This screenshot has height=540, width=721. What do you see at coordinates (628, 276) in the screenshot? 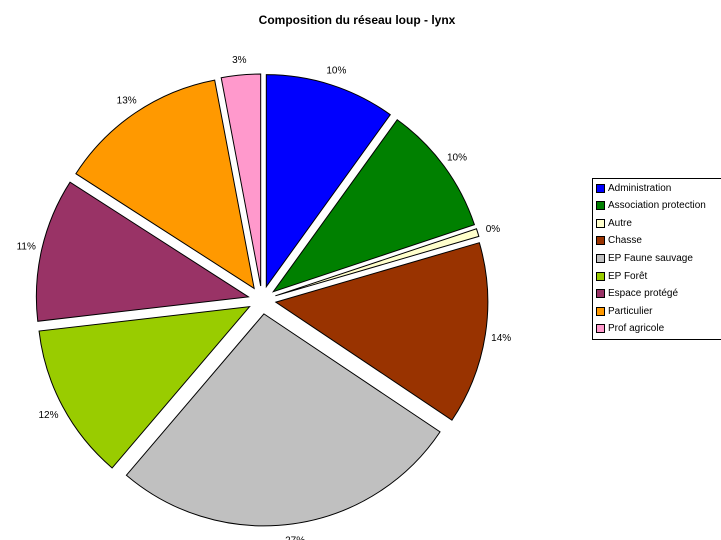
I see `legend-label-5: EP Forêt` at bounding box center [628, 276].